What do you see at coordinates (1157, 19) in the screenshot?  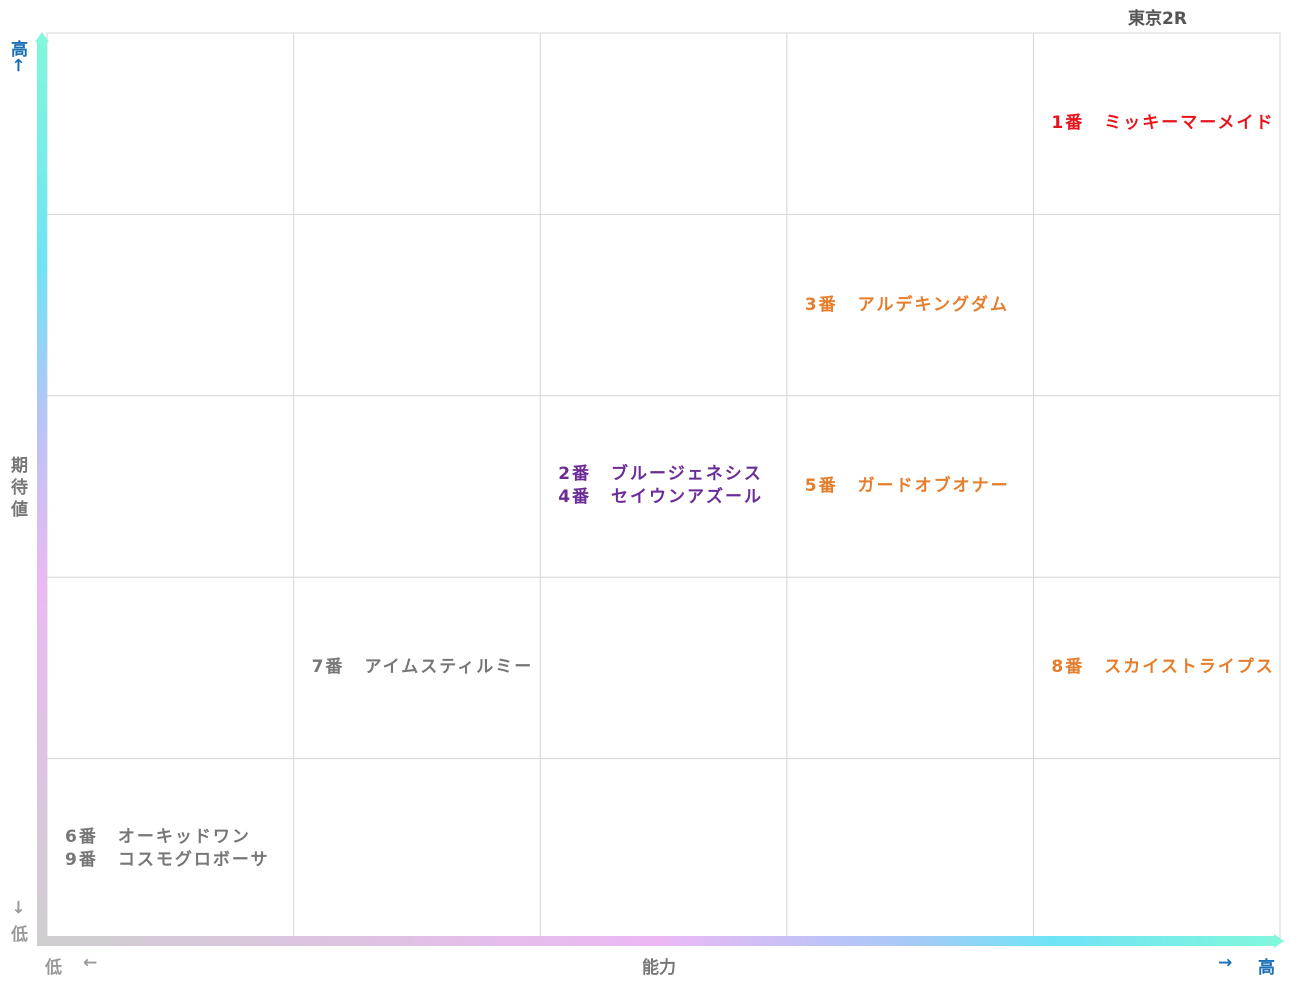 I see `title: 東京2R` at bounding box center [1157, 19].